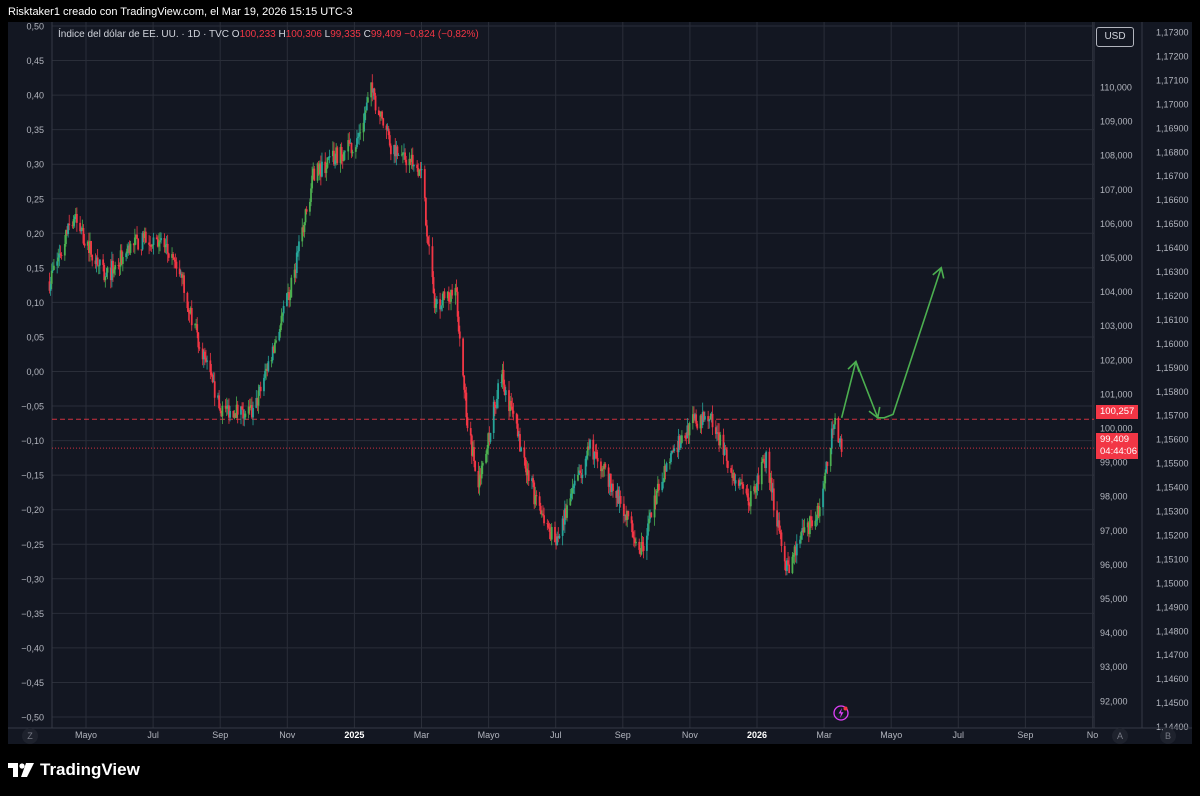 This screenshot has height=796, width=1200. Describe the element at coordinates (35, 199) in the screenshot. I see `left-axis-tick: 0,25` at that location.